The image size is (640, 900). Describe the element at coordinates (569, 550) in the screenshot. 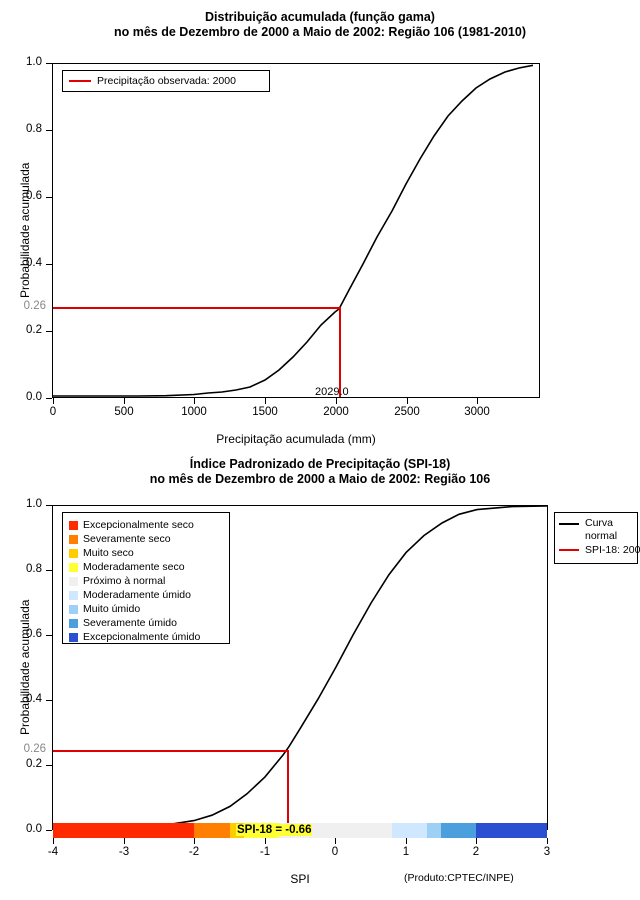

I see `spi-line-icon` at that location.